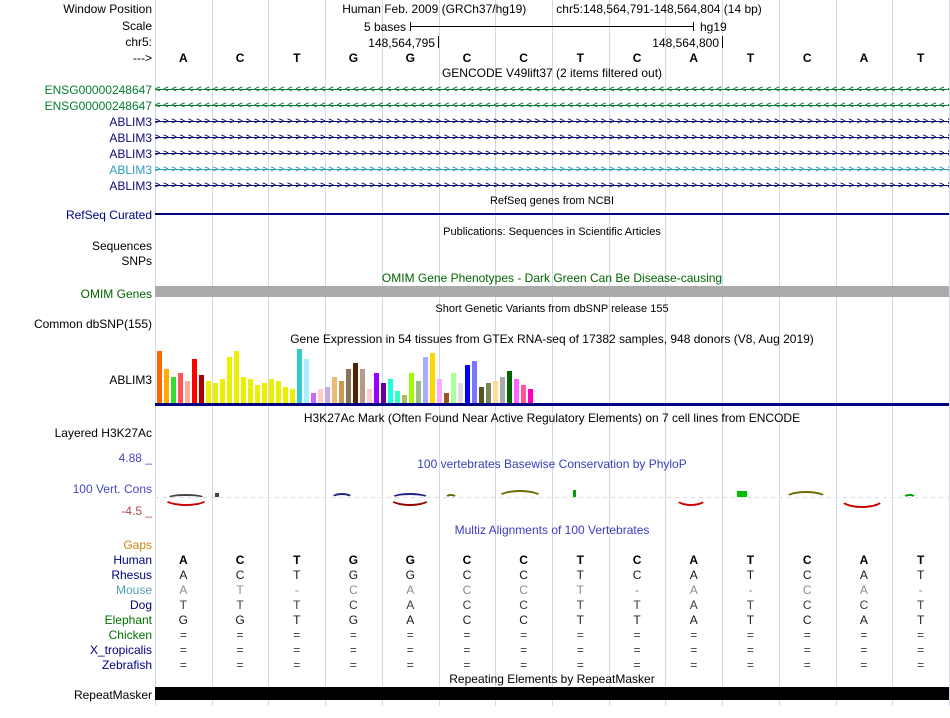  I want to click on multiz-row-human: Human A C T G G C C T C A T C A T, so click(475, 560).